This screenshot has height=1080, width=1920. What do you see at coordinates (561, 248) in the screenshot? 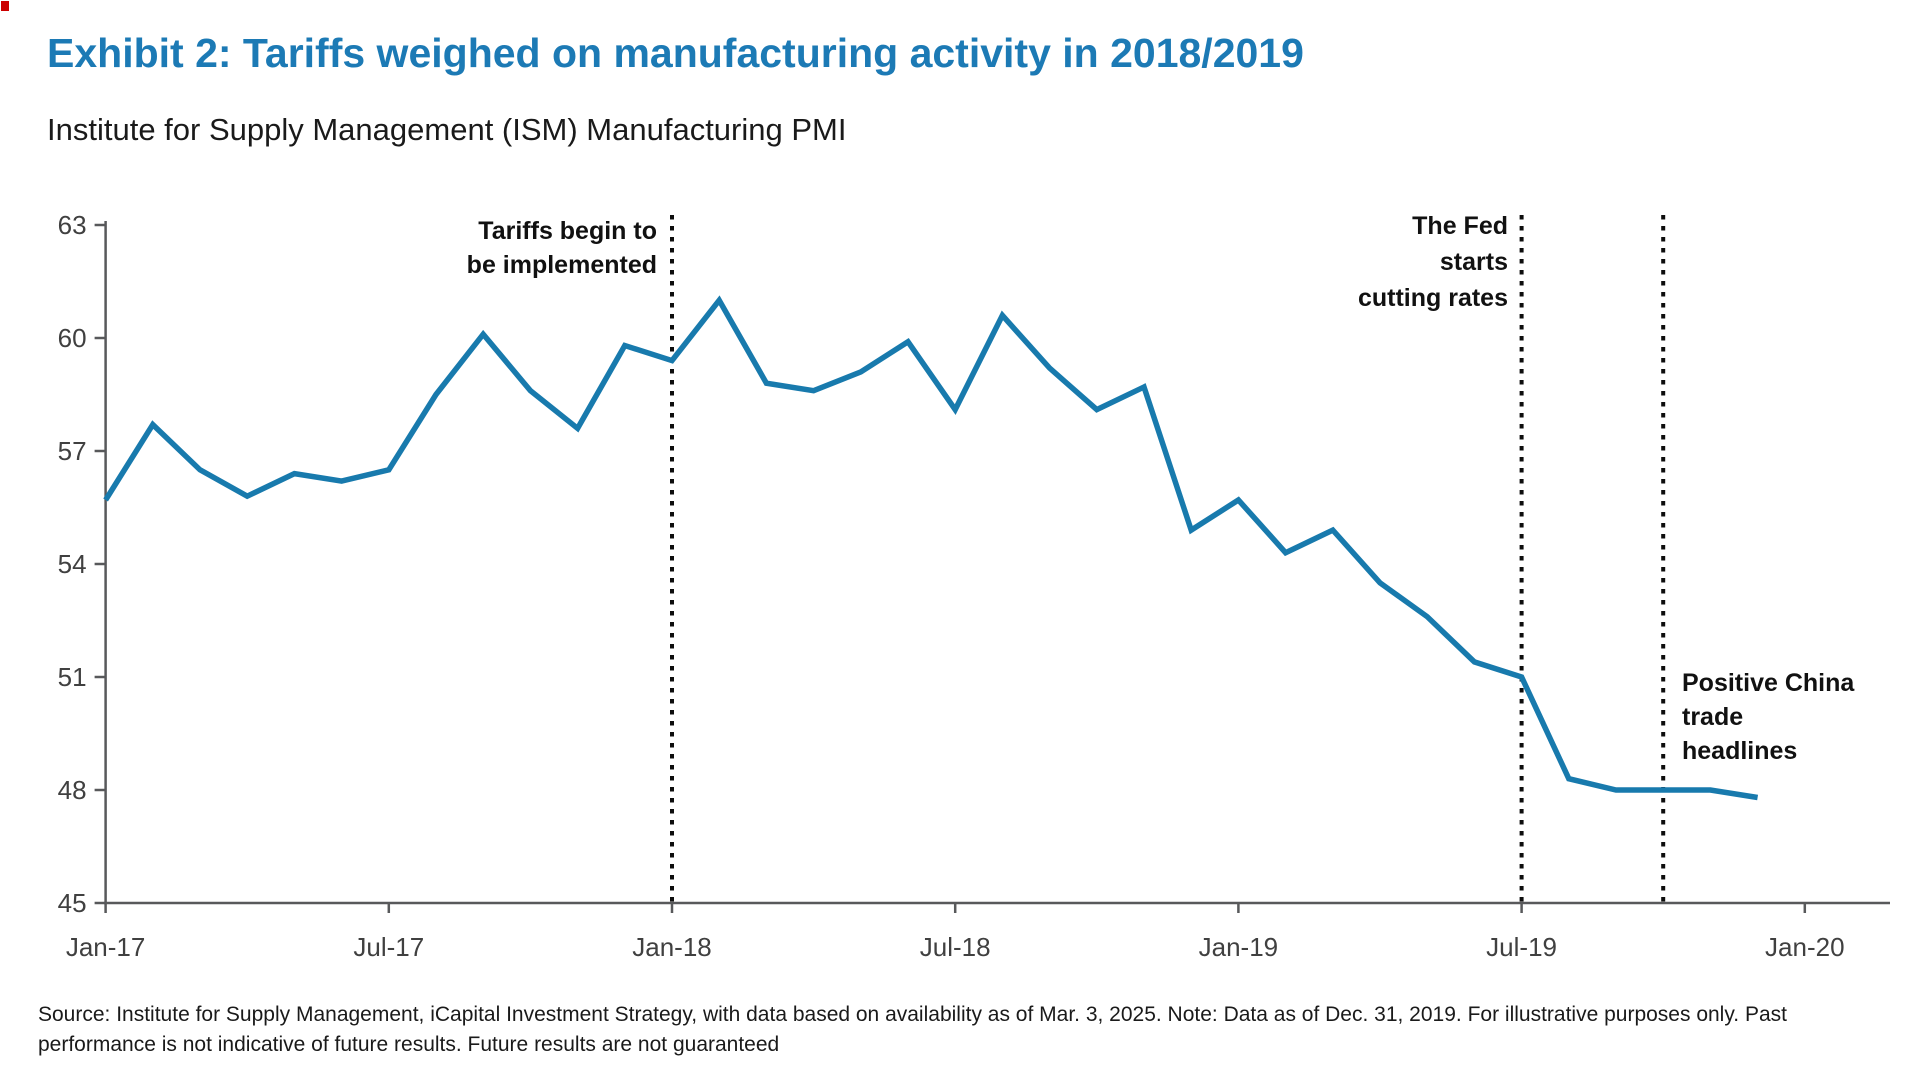
I see `annotation-tariffs-begin: Tariffs begin to be implemented` at bounding box center [561, 248].